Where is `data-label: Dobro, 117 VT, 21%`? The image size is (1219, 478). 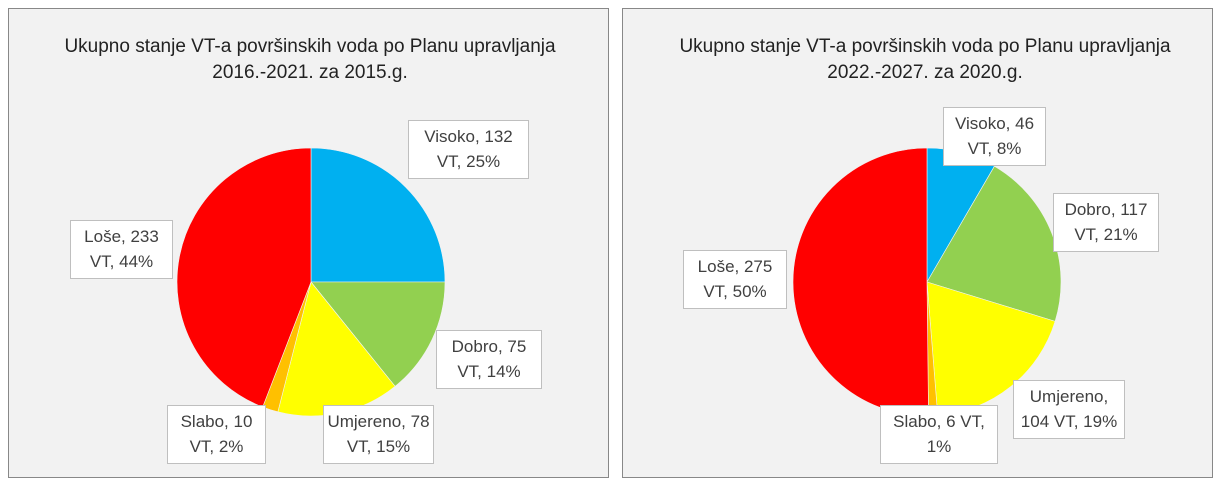
data-label: Dobro, 117 VT, 21% is located at coordinates (1106, 223).